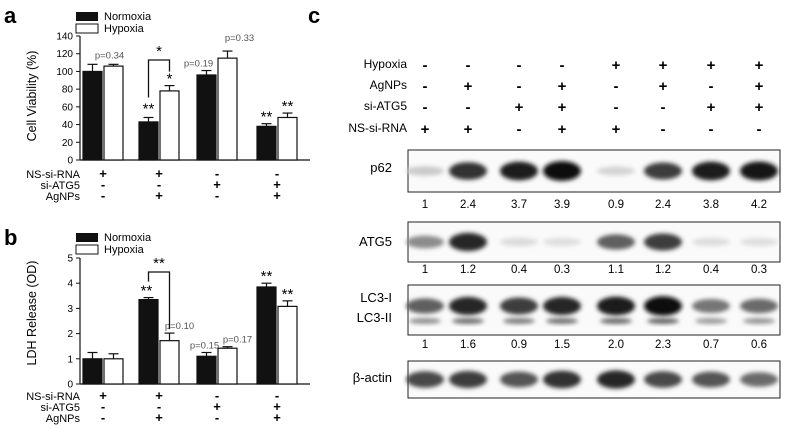  I want to click on y-tick-label: 2, so click(70, 334).